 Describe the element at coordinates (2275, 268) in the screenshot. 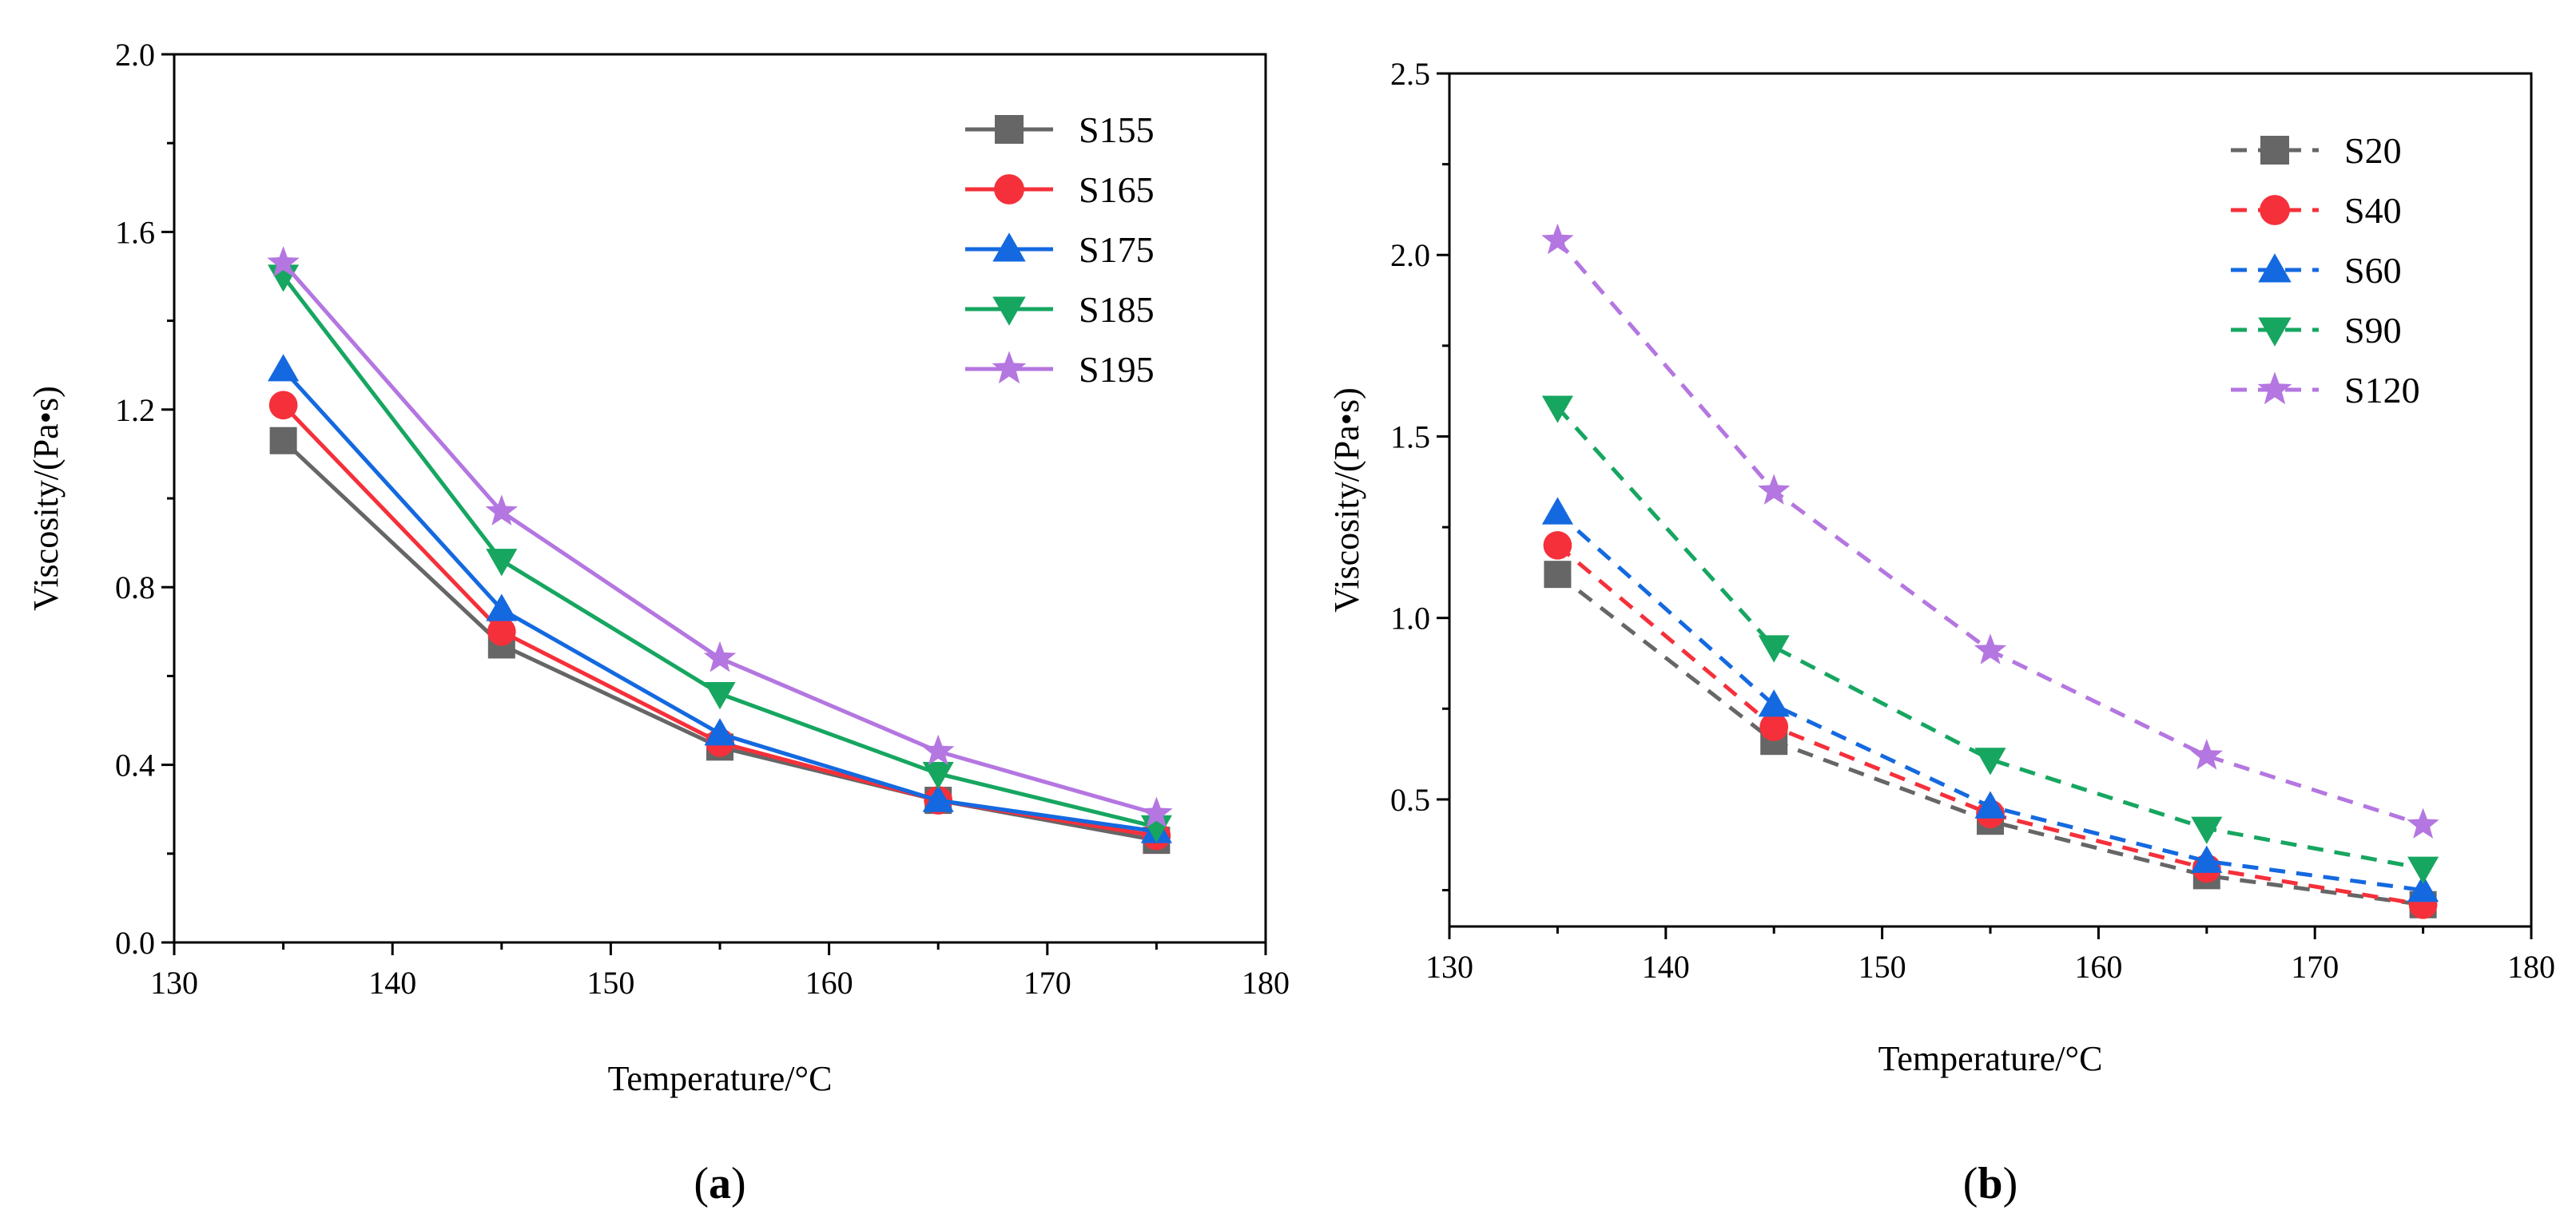

I see `legend-marker-S60` at that location.